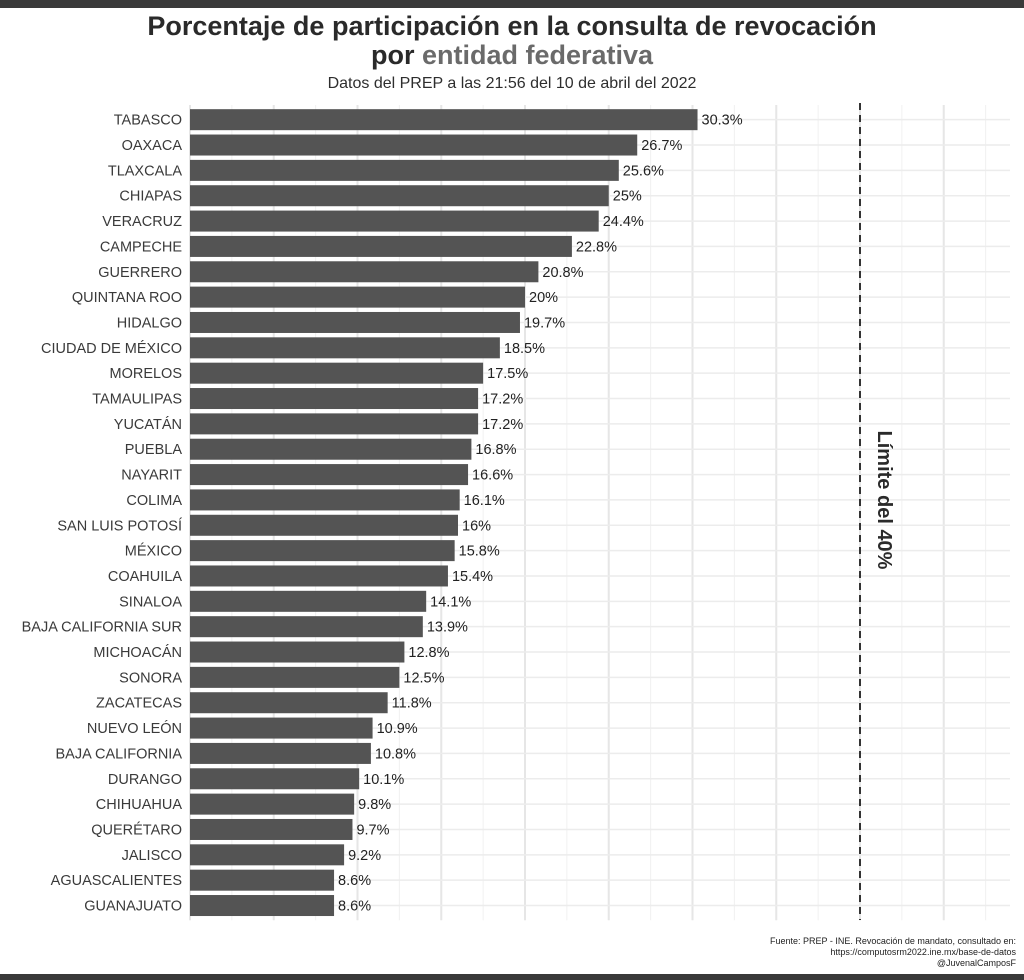  Describe the element at coordinates (154, 450) in the screenshot. I see `category-label: PUEBLA` at that location.